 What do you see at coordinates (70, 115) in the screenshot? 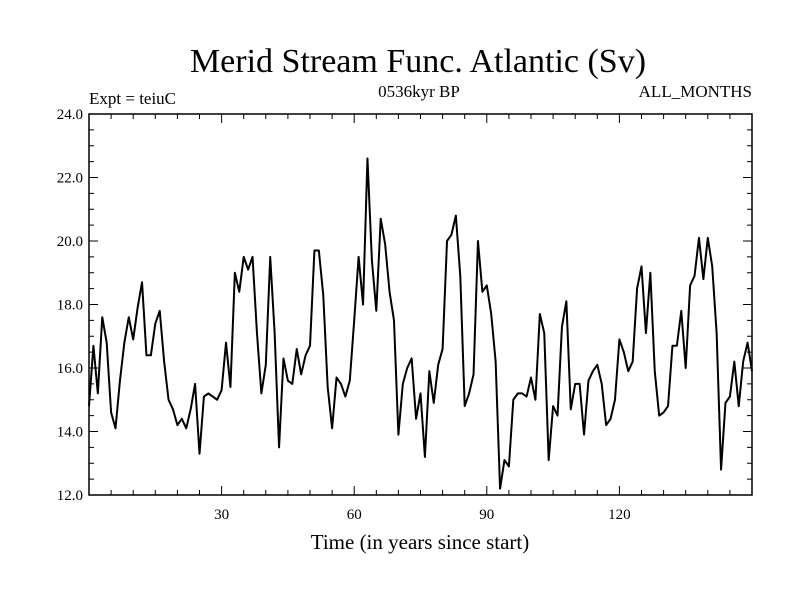
I see `y-tick-label: 24.0` at bounding box center [70, 115].